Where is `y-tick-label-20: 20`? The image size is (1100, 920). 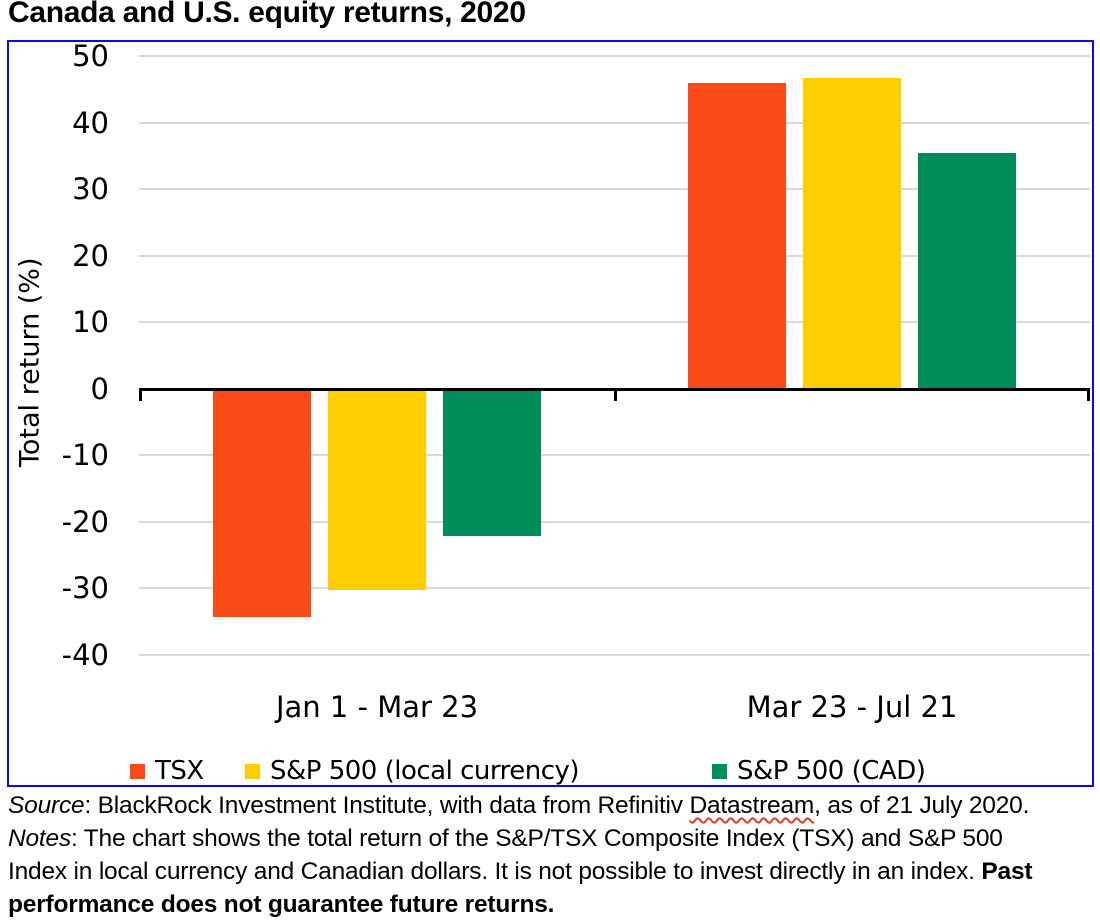 y-tick-label-20: 20 is located at coordinates (90, 255).